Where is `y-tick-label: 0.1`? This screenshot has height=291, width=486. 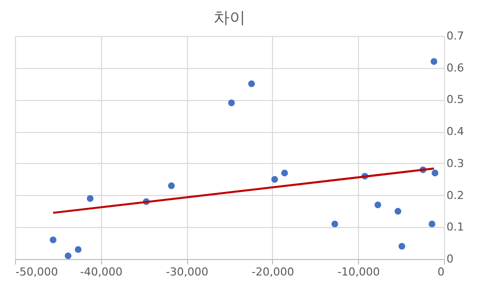 y-tick-label: 0.1 is located at coordinates (455, 227).